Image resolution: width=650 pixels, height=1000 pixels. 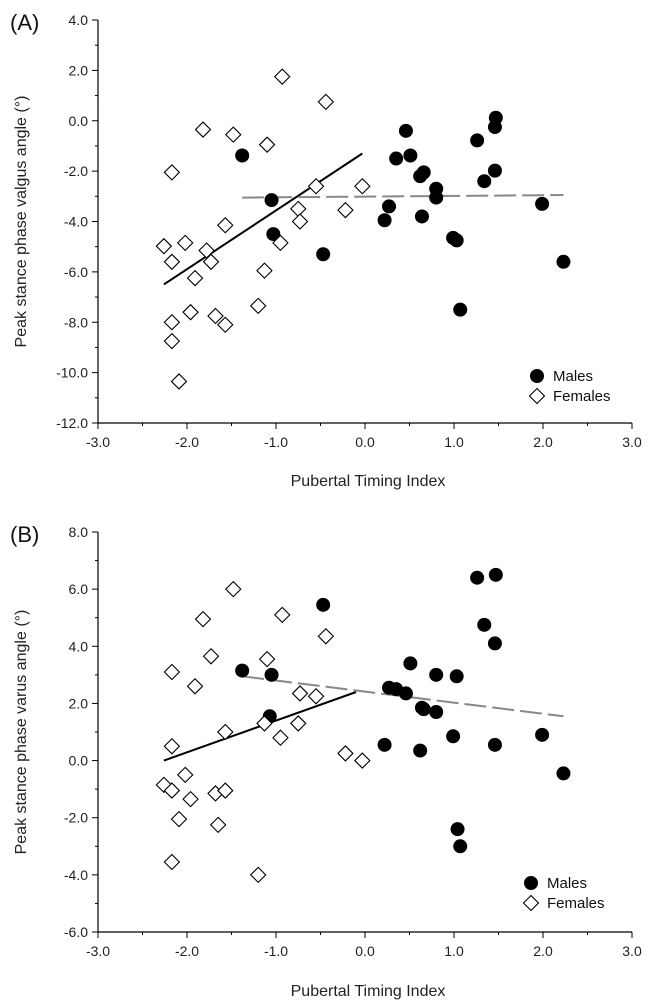 I want to click on panel-tag: (B), so click(x=24, y=534).